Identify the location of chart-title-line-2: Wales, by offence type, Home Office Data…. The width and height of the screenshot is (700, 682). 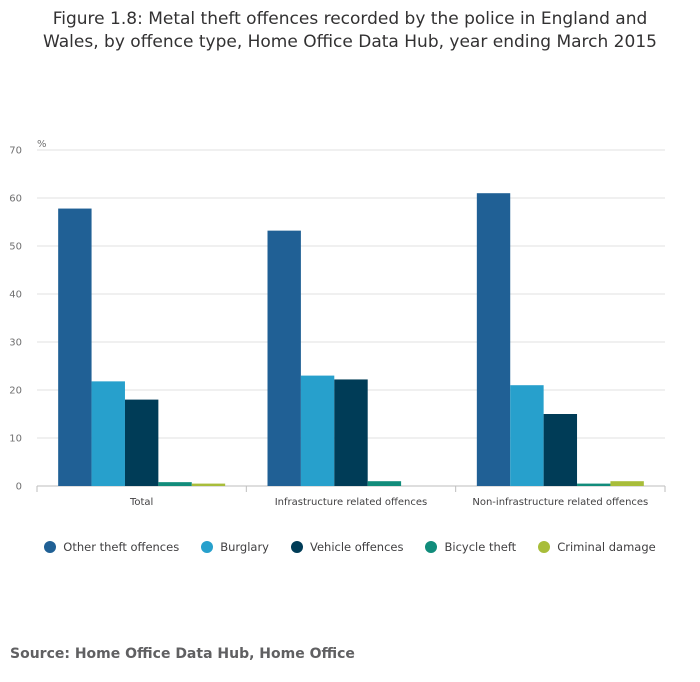
(350, 42).